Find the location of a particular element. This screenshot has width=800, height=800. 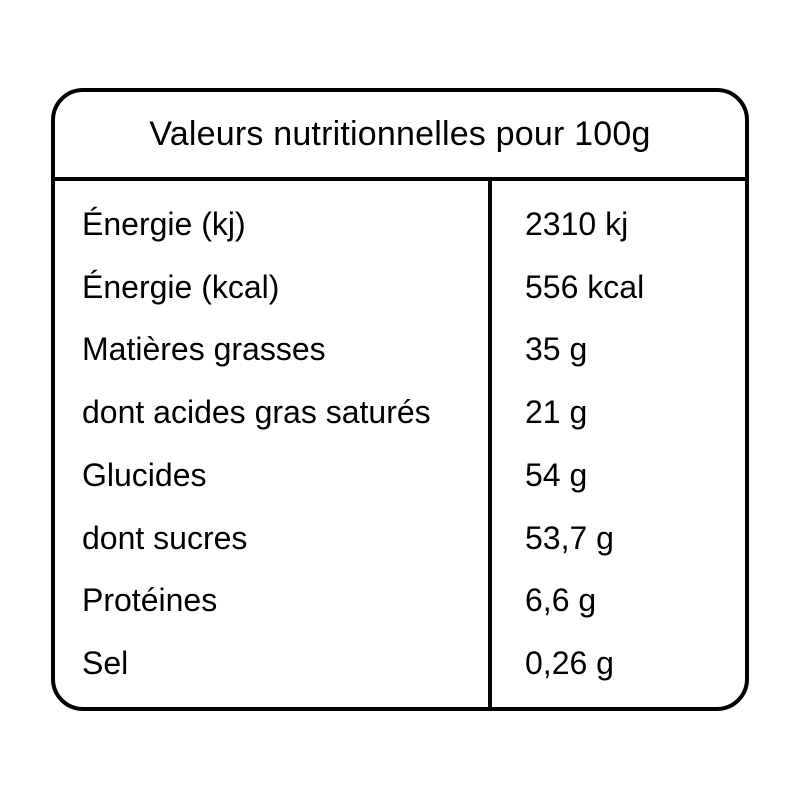

column-divider is located at coordinates (490, 444).